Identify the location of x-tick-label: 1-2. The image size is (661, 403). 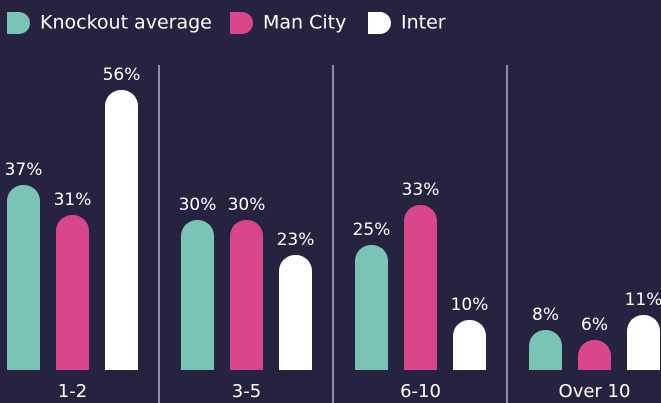
(72, 391).